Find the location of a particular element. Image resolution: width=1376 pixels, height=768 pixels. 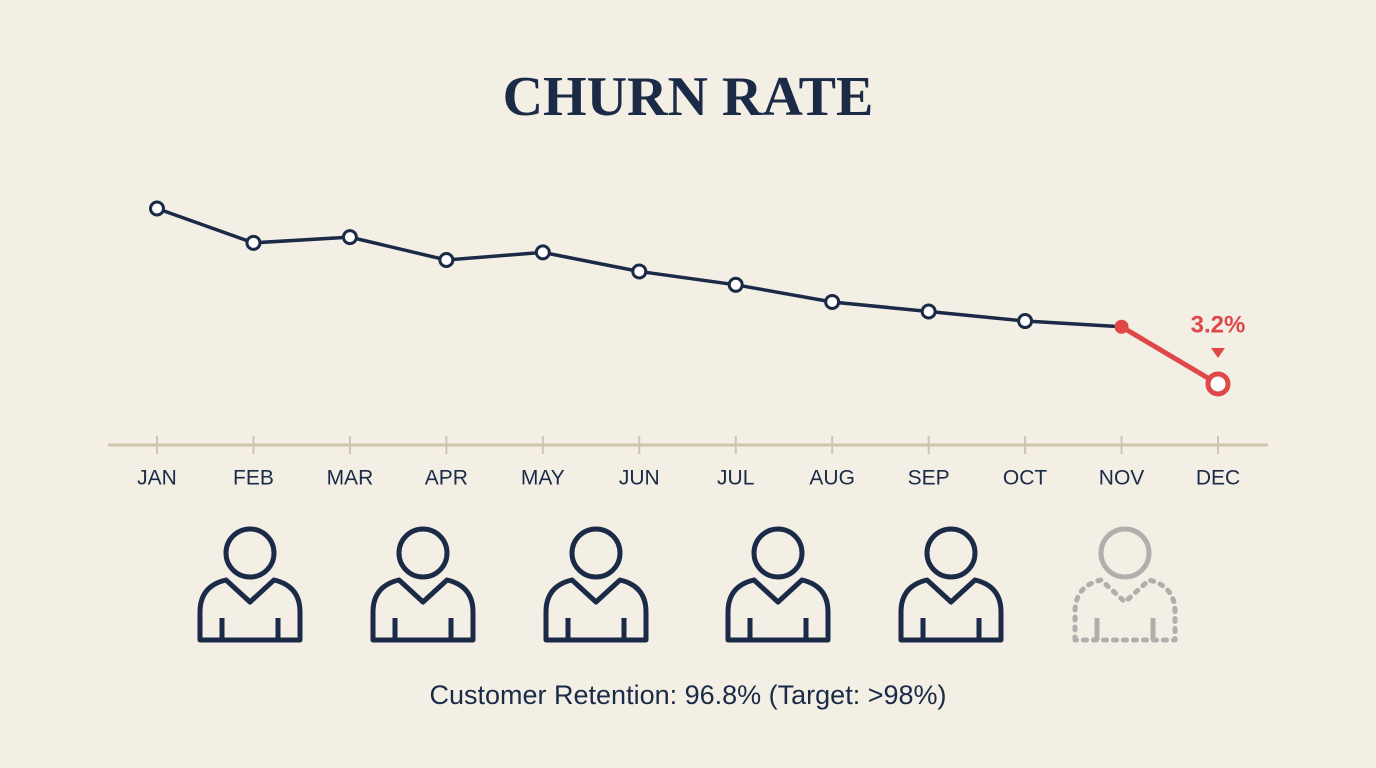

x-tick-label: NOV is located at coordinates (1122, 478).